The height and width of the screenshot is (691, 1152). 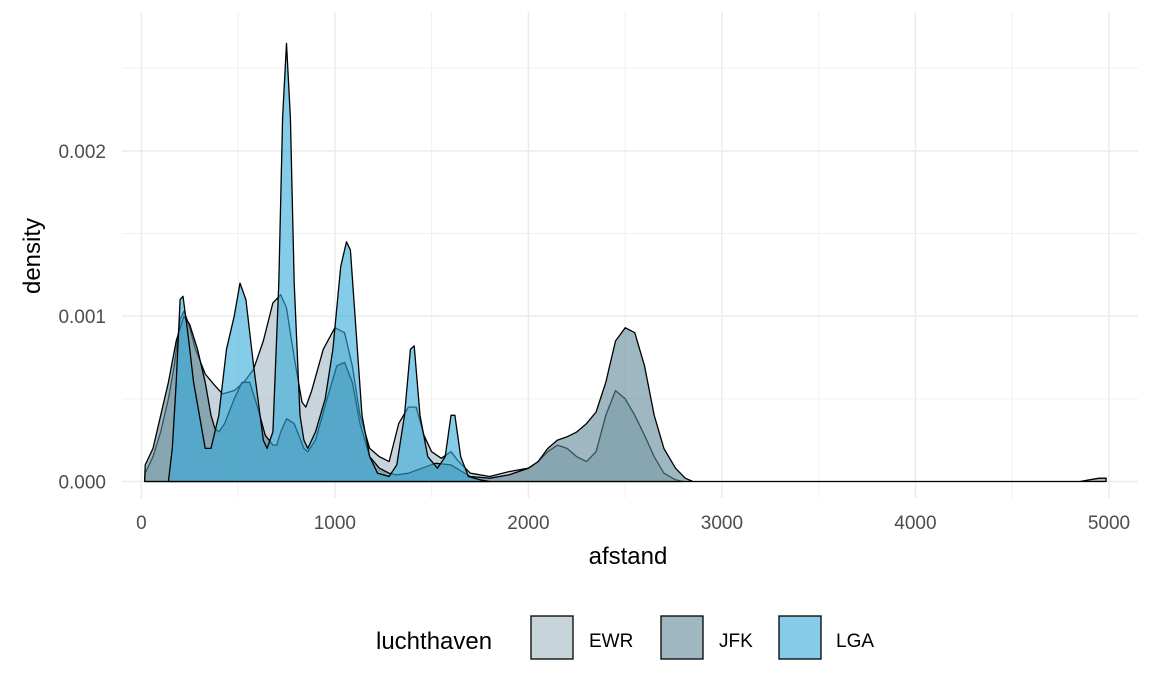 I want to click on x-axis-ticks: 0 1000 2000 3000 4000 5000, so click(x=633, y=523).